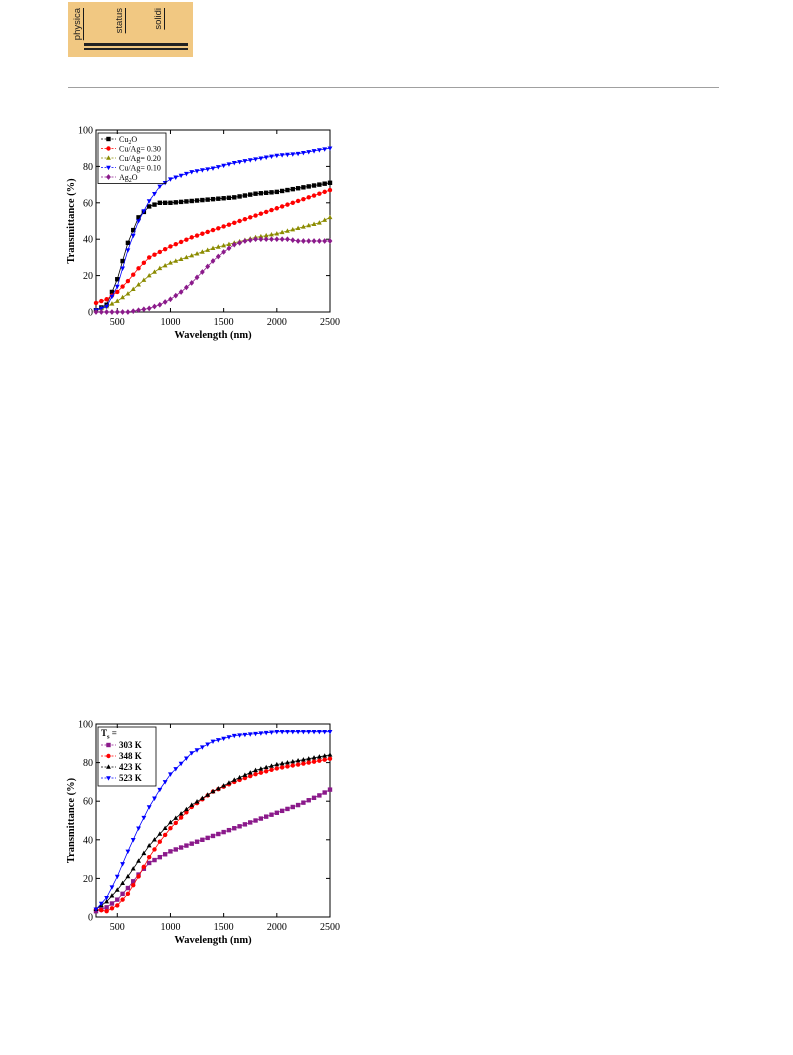 The width and height of the screenshot is (793, 1055). What do you see at coordinates (213, 221) in the screenshot?
I see `plot-frame` at bounding box center [213, 221].